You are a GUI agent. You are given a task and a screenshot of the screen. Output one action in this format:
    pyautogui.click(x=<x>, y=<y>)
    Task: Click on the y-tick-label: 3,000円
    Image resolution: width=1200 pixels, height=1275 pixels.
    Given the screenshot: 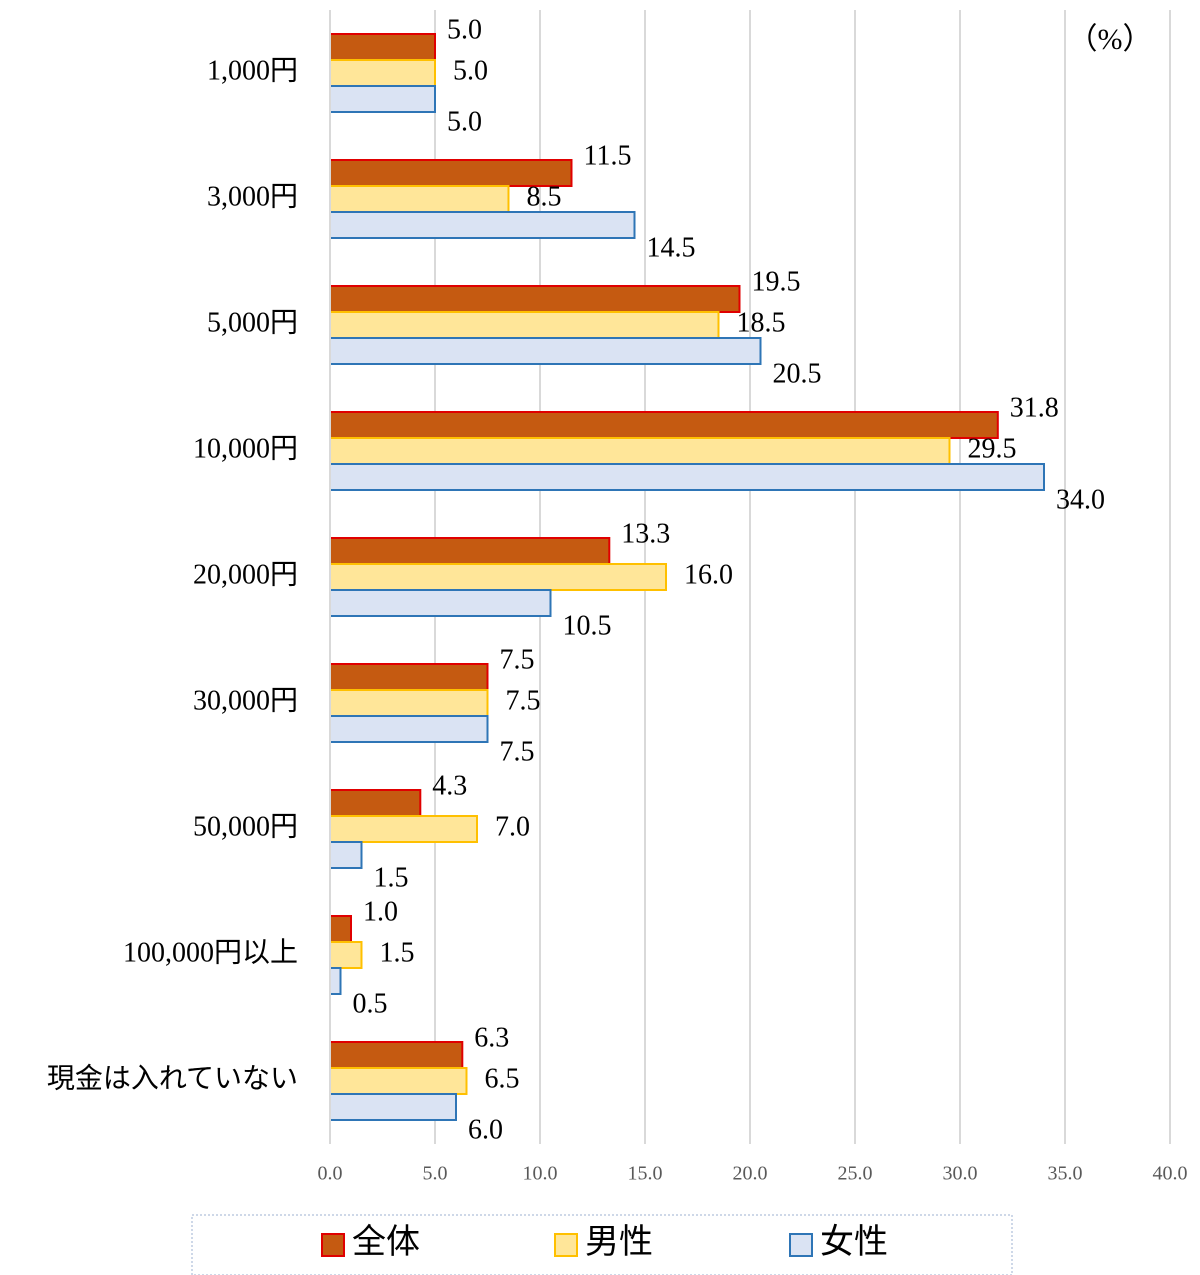 What is the action you would take?
    pyautogui.click(x=252, y=196)
    